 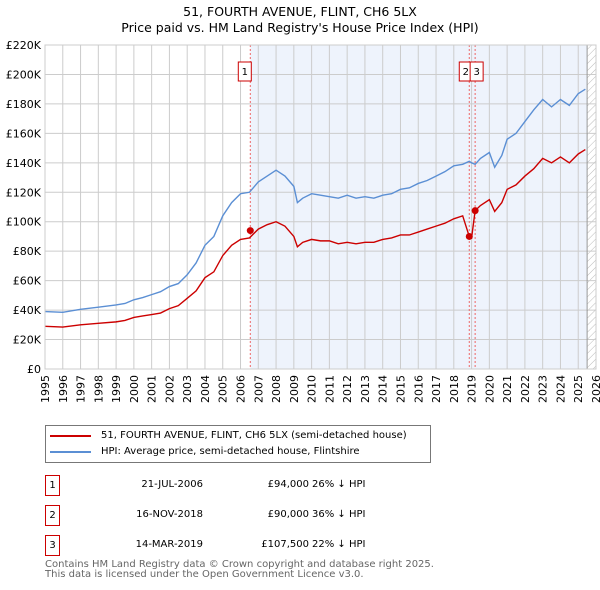 What do you see at coordinates (525, 389) in the screenshot?
I see `x-tick-label: 2022` at bounding box center [525, 389].